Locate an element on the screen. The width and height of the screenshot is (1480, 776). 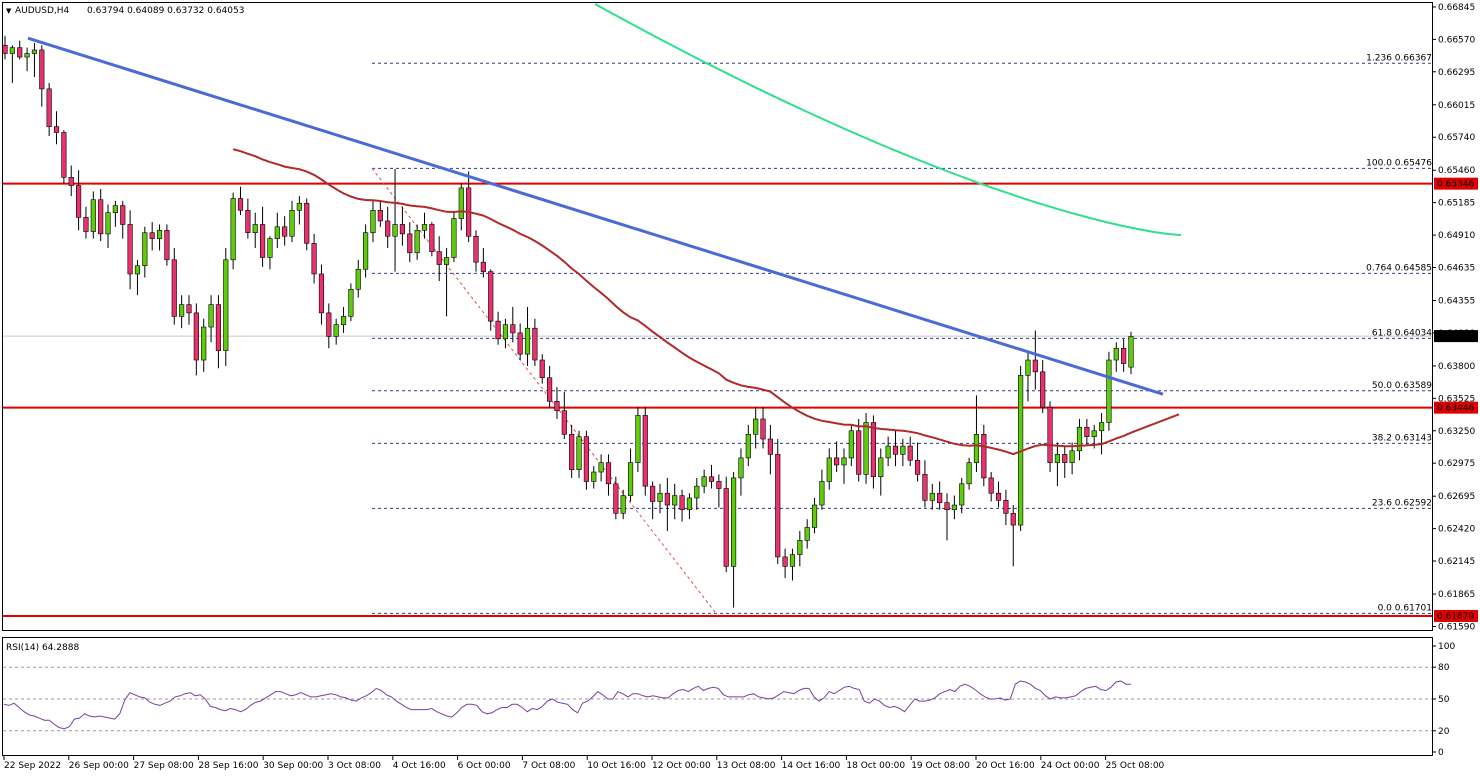
fib-level-label: 23.6 0.62592 is located at coordinates (1402, 503).